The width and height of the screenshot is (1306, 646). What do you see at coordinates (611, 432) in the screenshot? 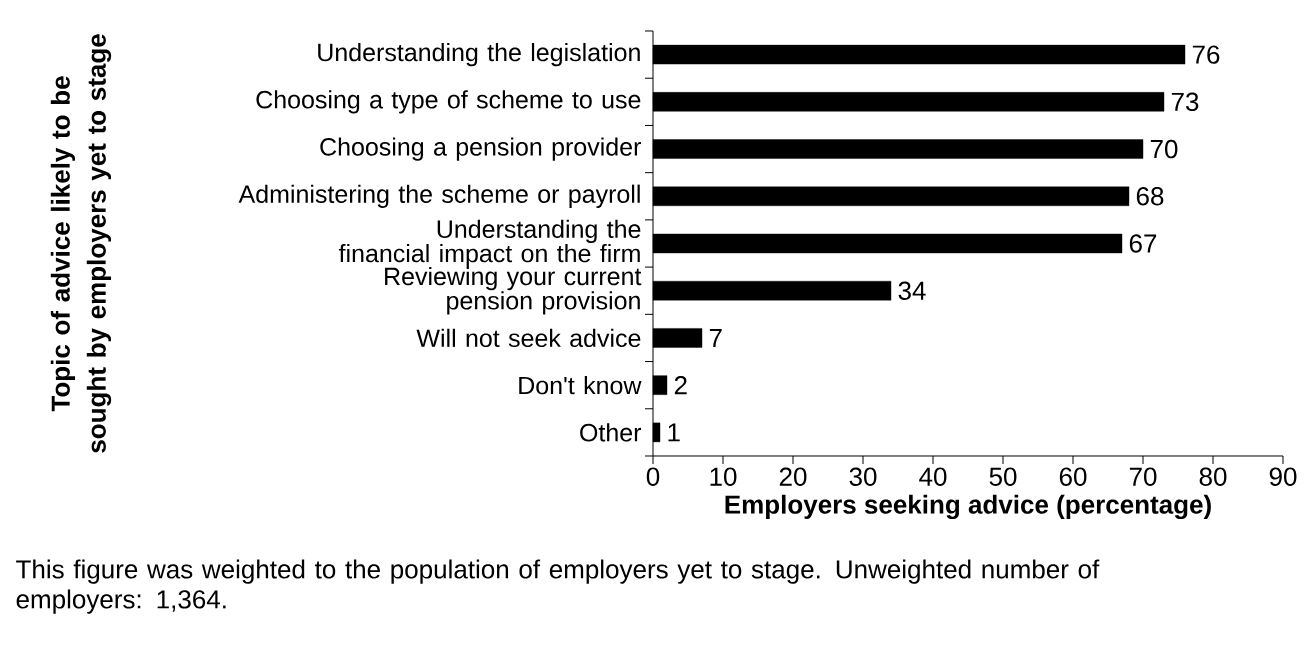
I see `y-tick-label: Other` at bounding box center [611, 432].